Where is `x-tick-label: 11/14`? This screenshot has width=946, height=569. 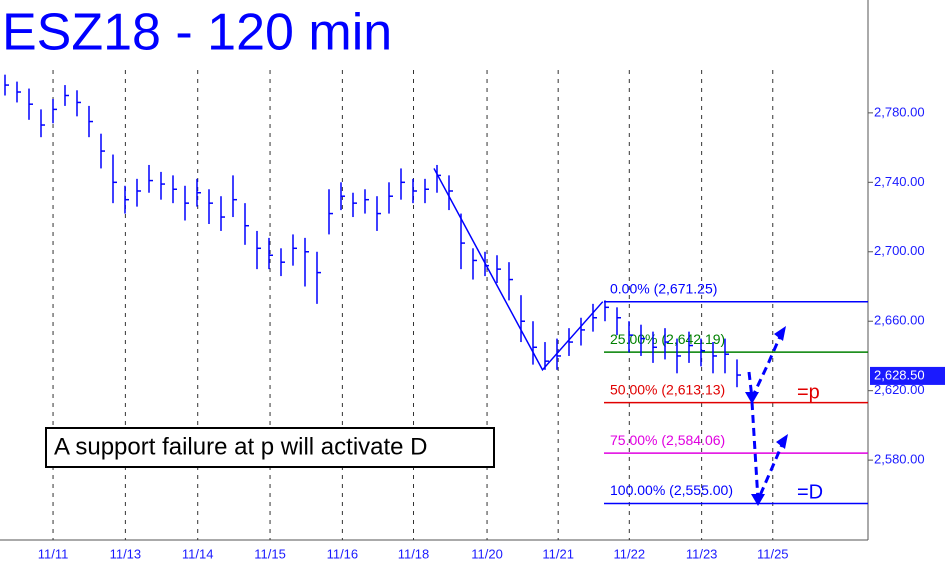 x-tick-label: 11/14 is located at coordinates (198, 553).